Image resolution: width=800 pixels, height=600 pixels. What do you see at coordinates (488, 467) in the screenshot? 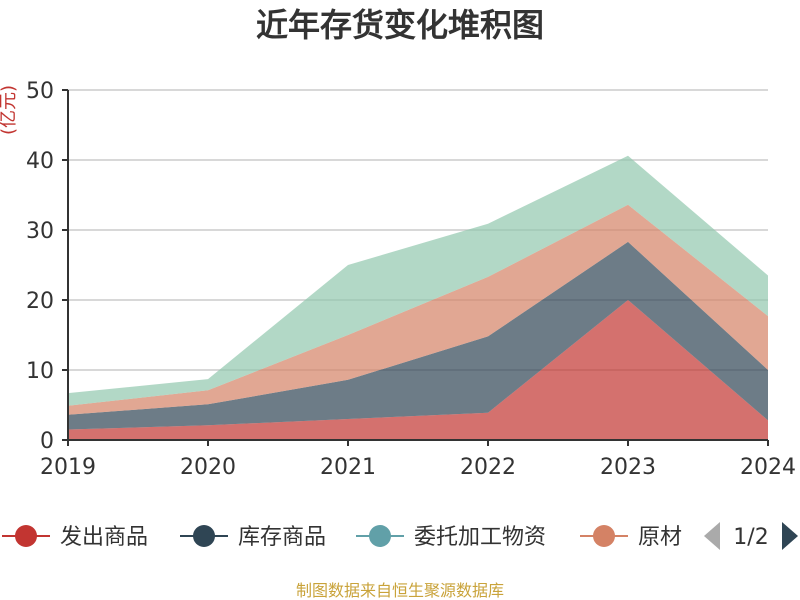
I see `x-tick-label: 2022` at bounding box center [488, 467].